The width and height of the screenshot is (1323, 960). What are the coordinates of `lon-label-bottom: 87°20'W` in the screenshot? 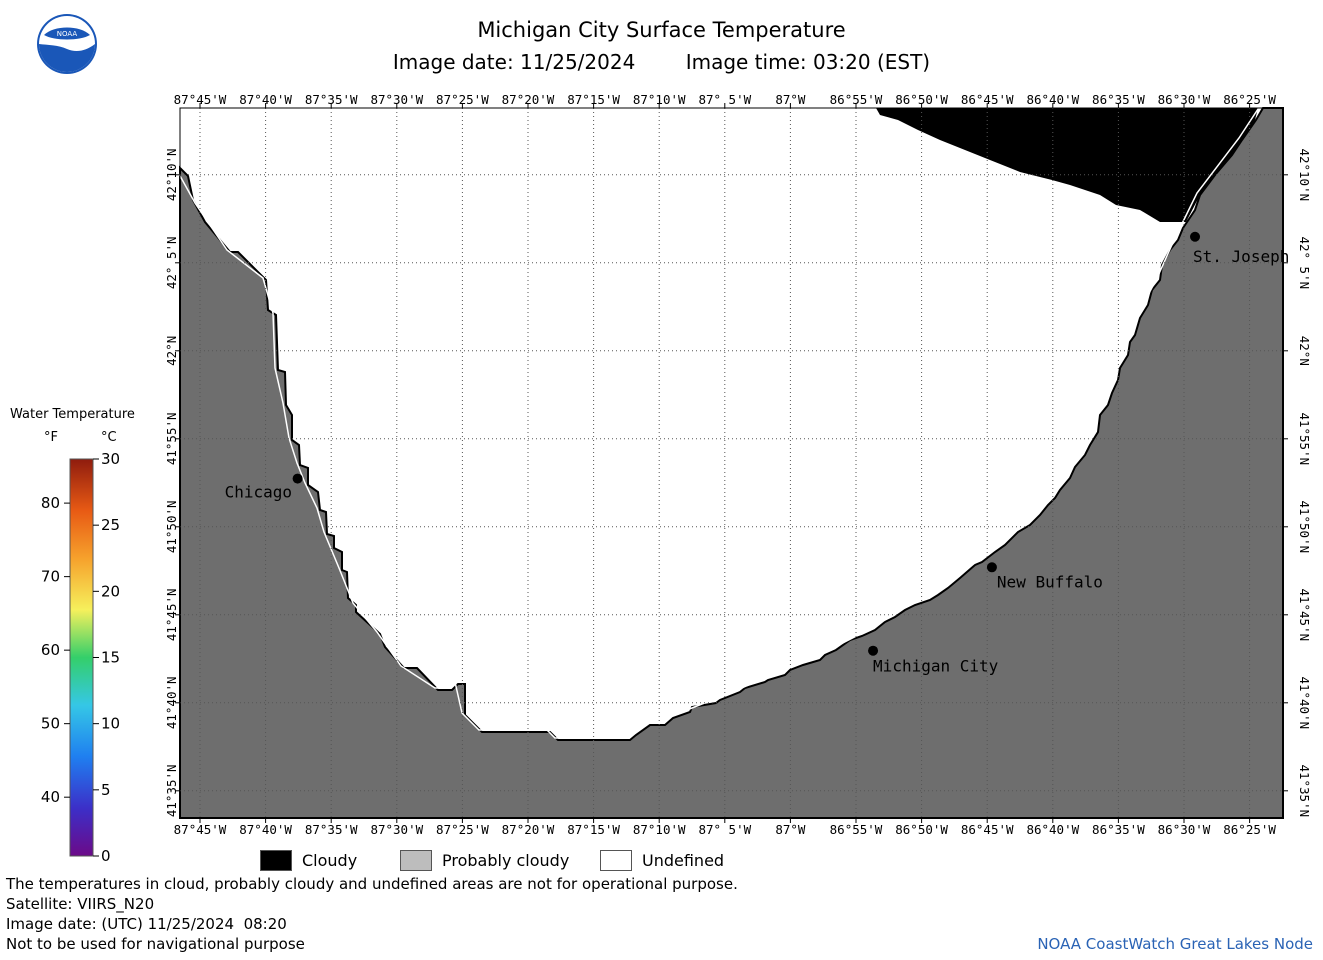 It's located at (528, 829).